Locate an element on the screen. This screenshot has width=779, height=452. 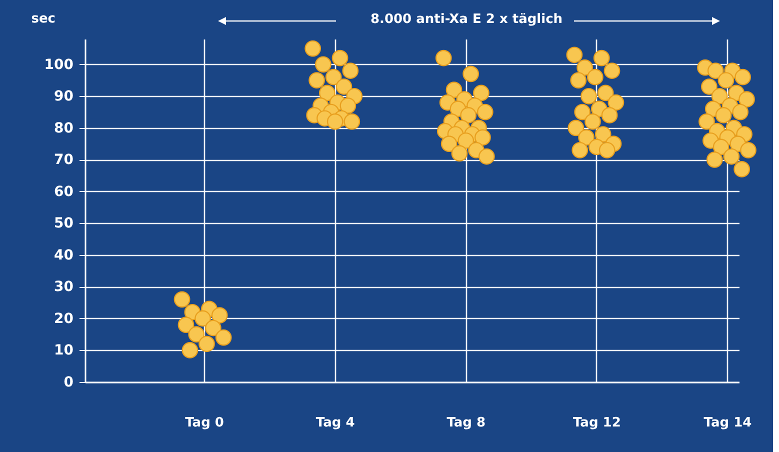
y-tick-label: 60 is located at coordinates (64, 192).